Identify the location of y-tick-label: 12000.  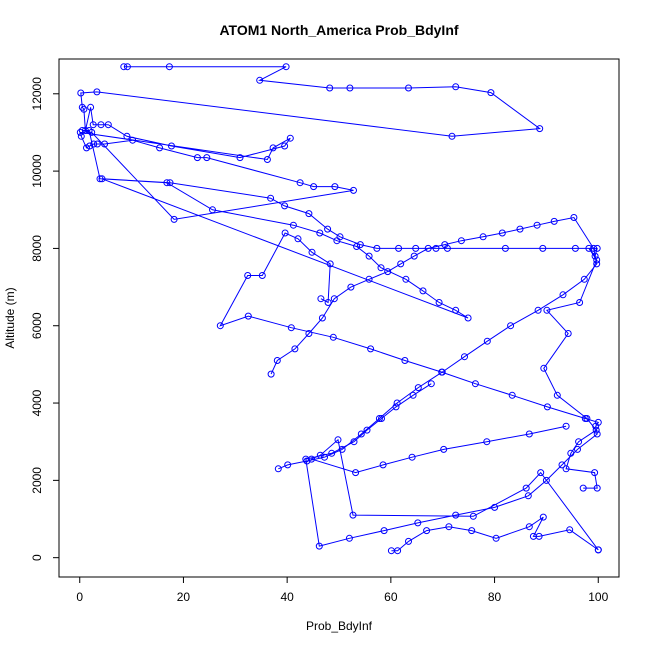
(37, 94).